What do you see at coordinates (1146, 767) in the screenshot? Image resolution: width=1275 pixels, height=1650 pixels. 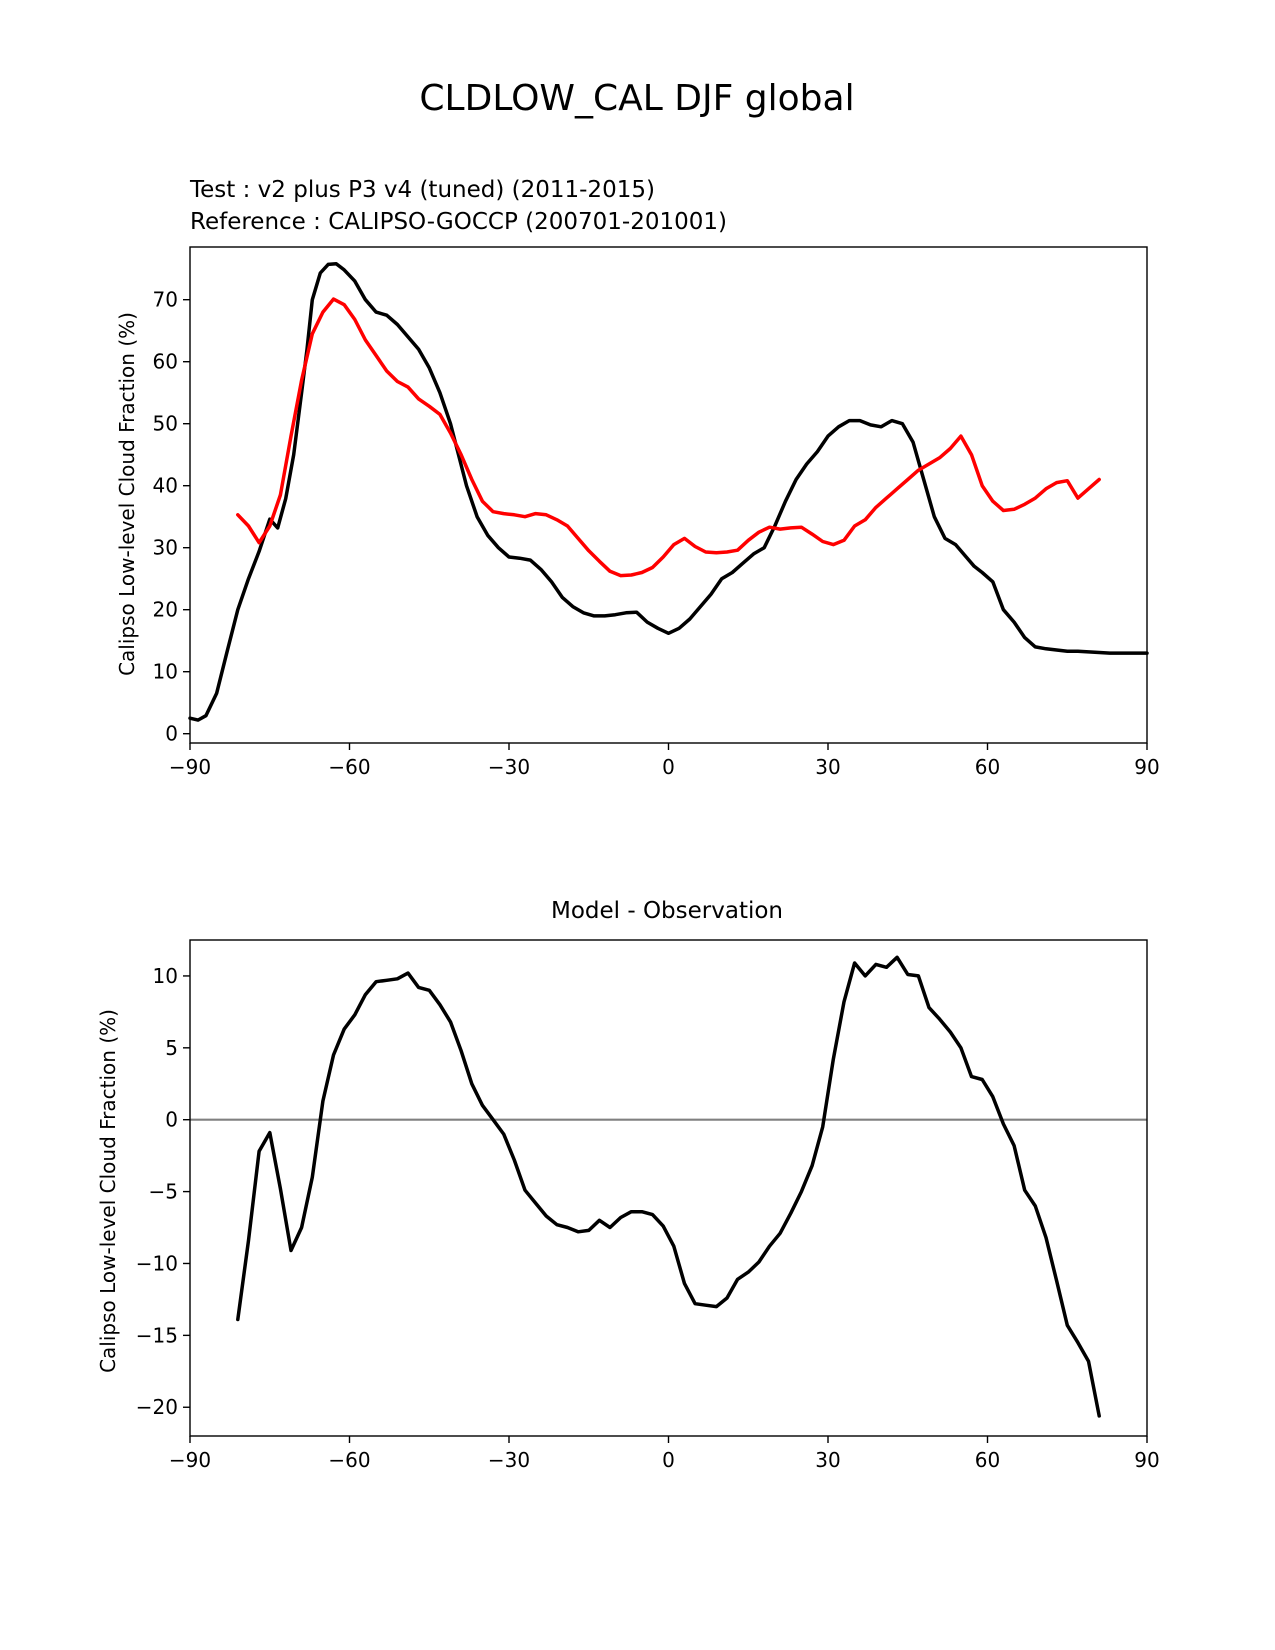 I see `top-xtick-label: 90` at bounding box center [1146, 767].